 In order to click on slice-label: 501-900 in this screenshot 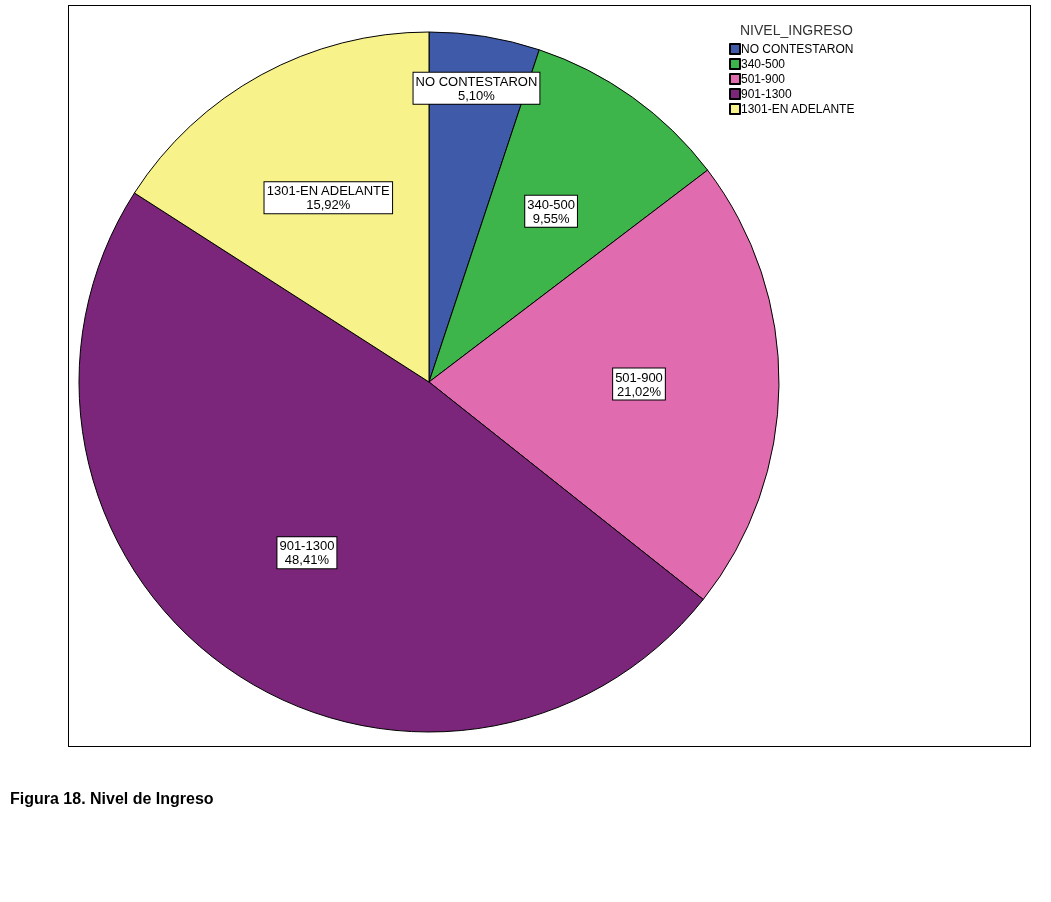, I will do `click(639, 377)`.